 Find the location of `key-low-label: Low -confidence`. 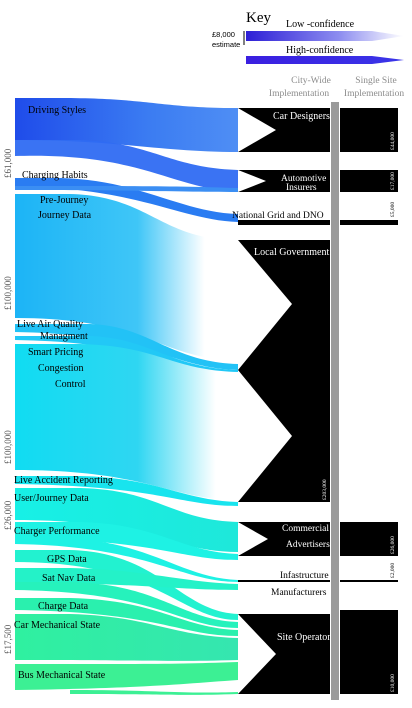

key-low-label: Low -confidence is located at coordinates (320, 24).